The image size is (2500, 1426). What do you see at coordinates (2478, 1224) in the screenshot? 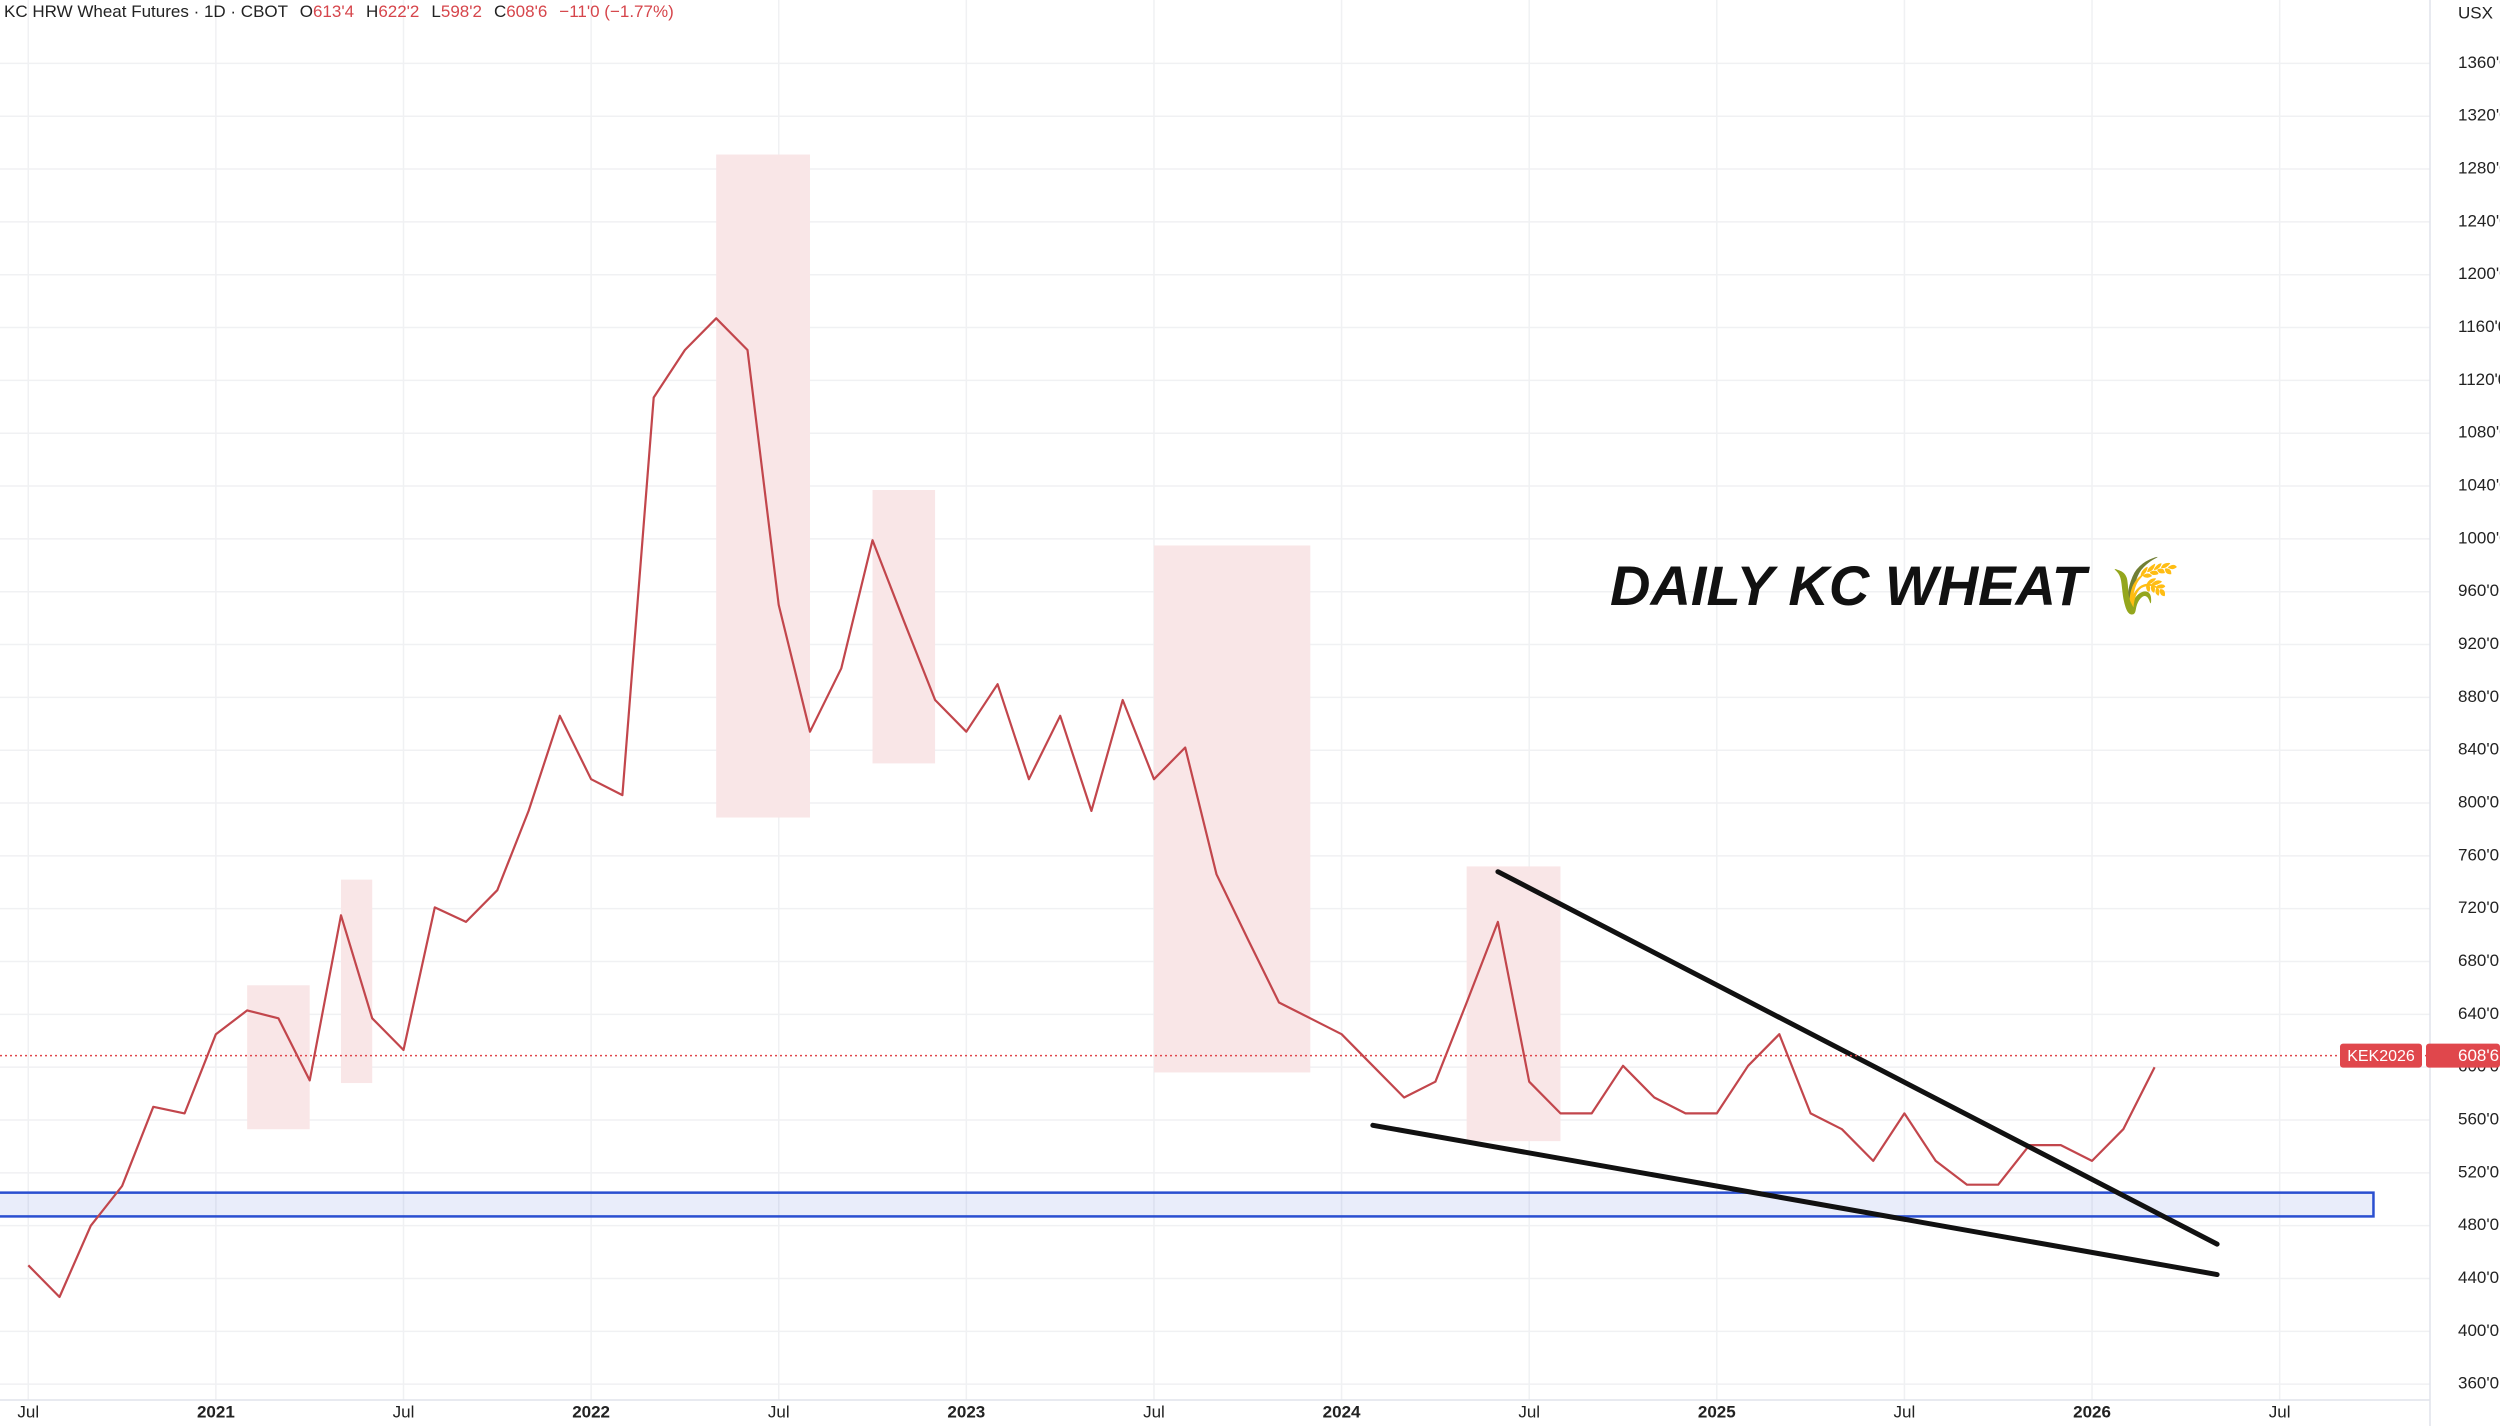
I see `y-tick-label: 480'0` at bounding box center [2478, 1224].